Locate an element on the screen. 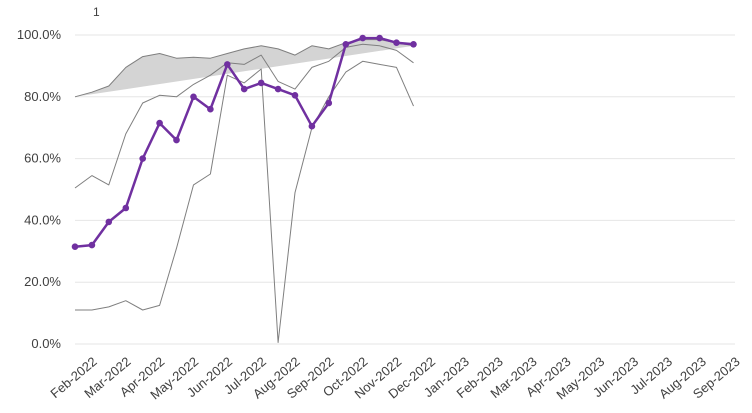  y-tick-label: 60.0% is located at coordinates (42, 158).